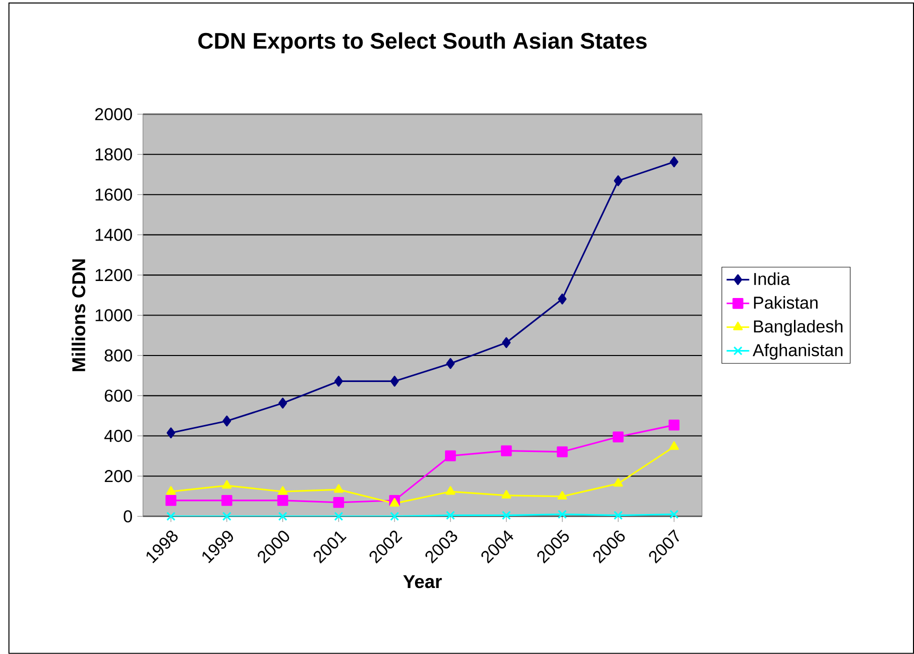  What do you see at coordinates (786, 302) in the screenshot?
I see `legend-label: Pakistan` at bounding box center [786, 302].